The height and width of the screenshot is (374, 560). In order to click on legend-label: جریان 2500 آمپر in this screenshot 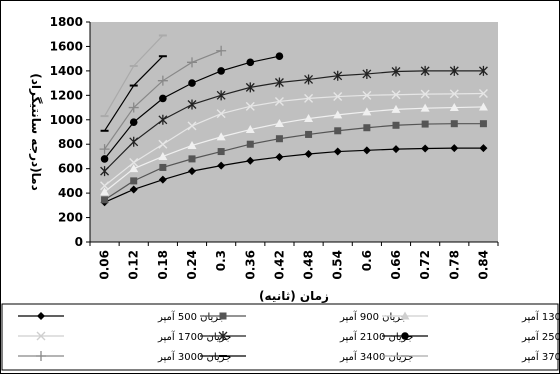, I will do `click(540, 336)`.